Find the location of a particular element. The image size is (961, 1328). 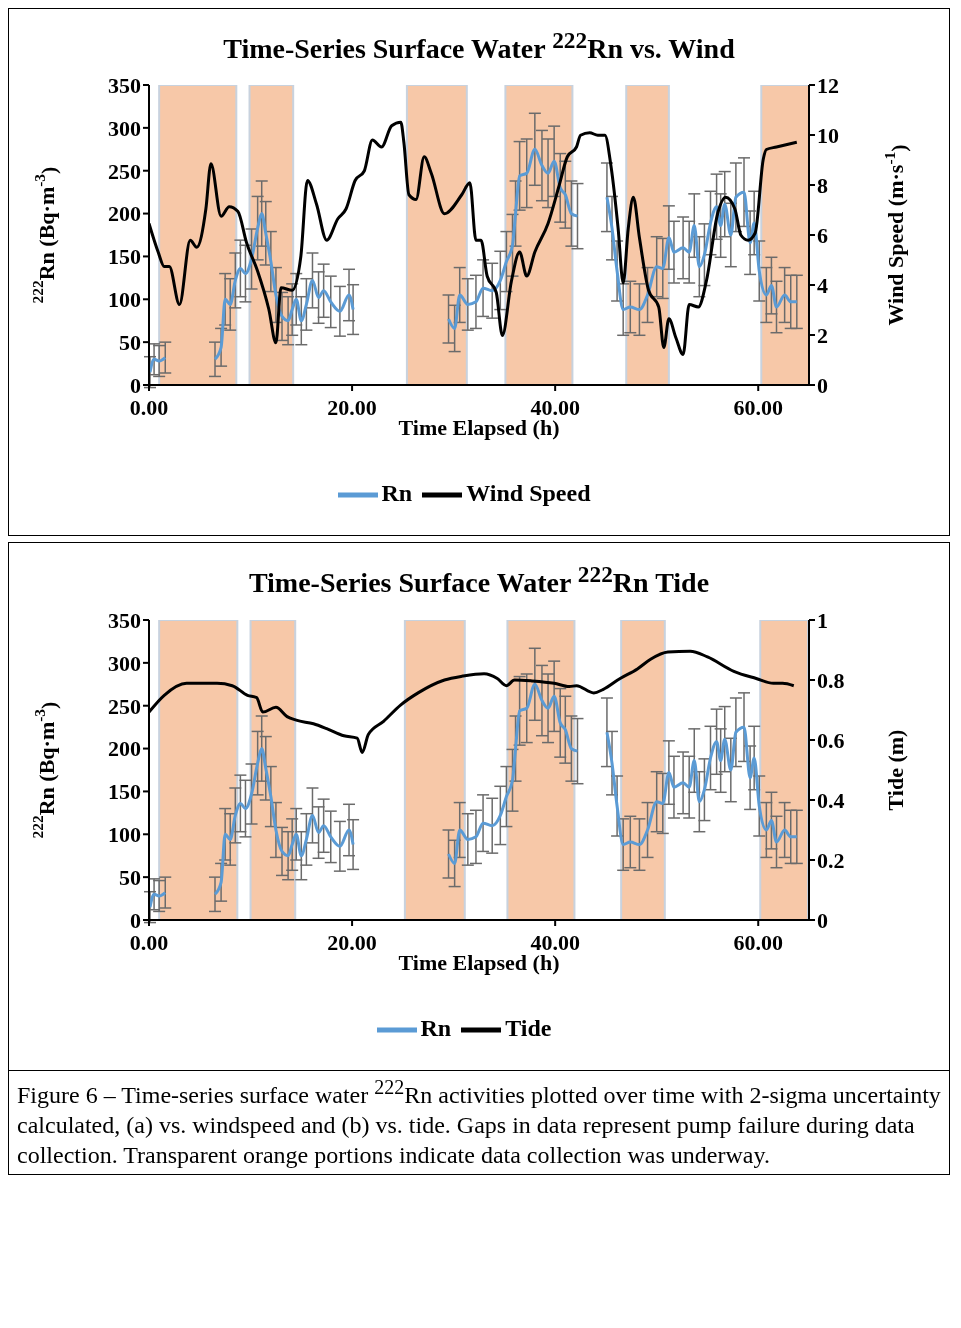

y2-tick-label: 2 is located at coordinates (822, 336).